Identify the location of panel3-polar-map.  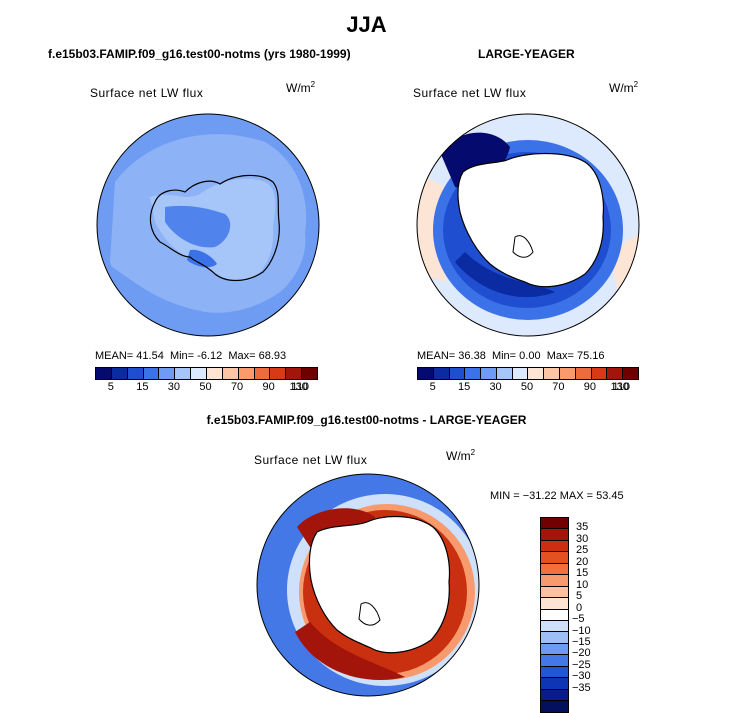
(368, 585).